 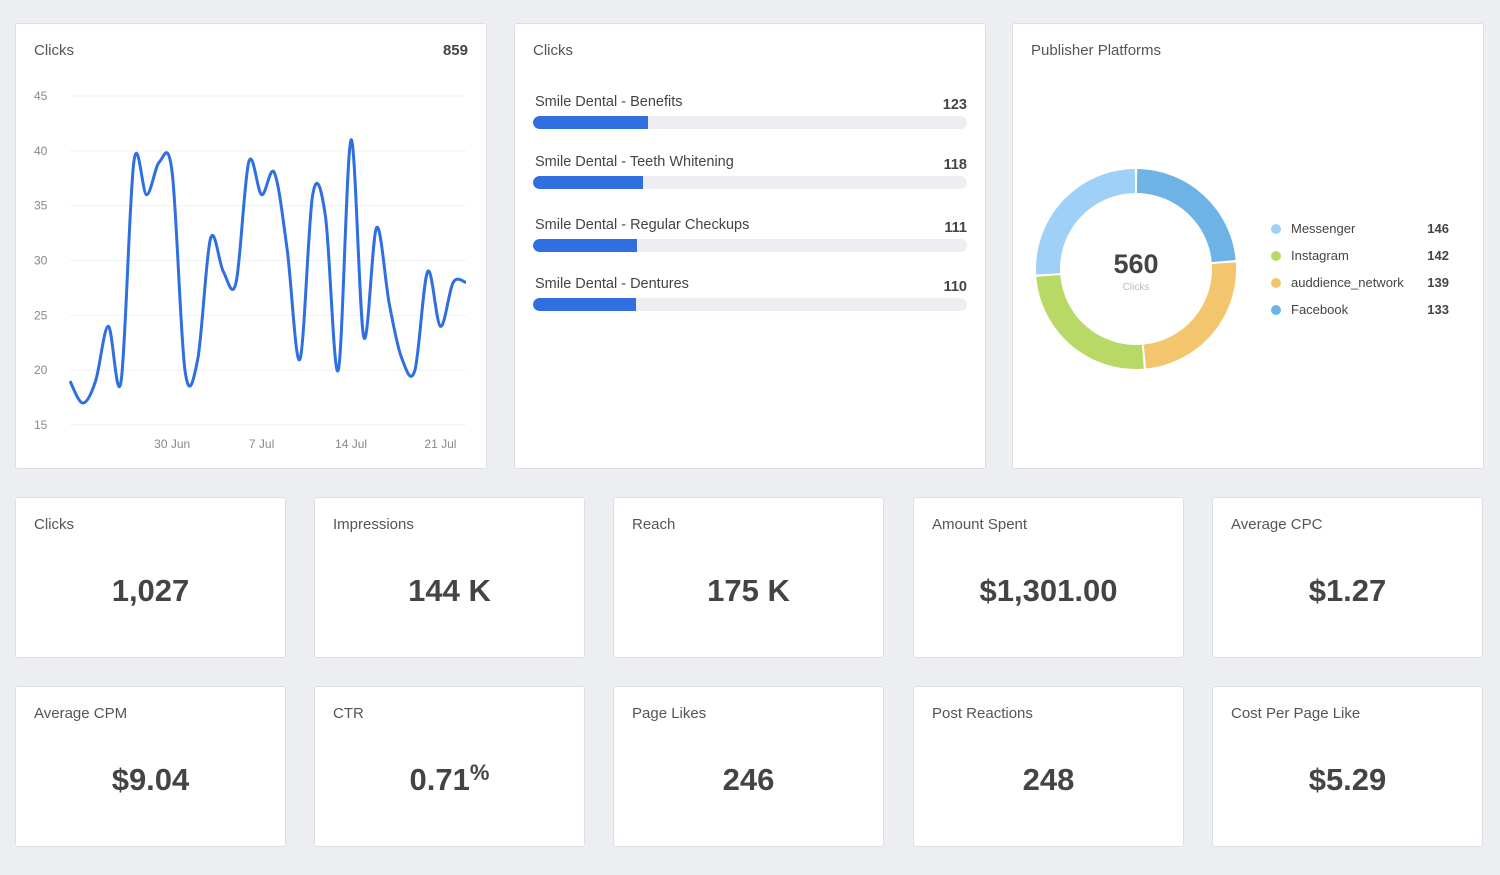 What do you see at coordinates (1277, 524) in the screenshot?
I see `kpi-label: Average CPC` at bounding box center [1277, 524].